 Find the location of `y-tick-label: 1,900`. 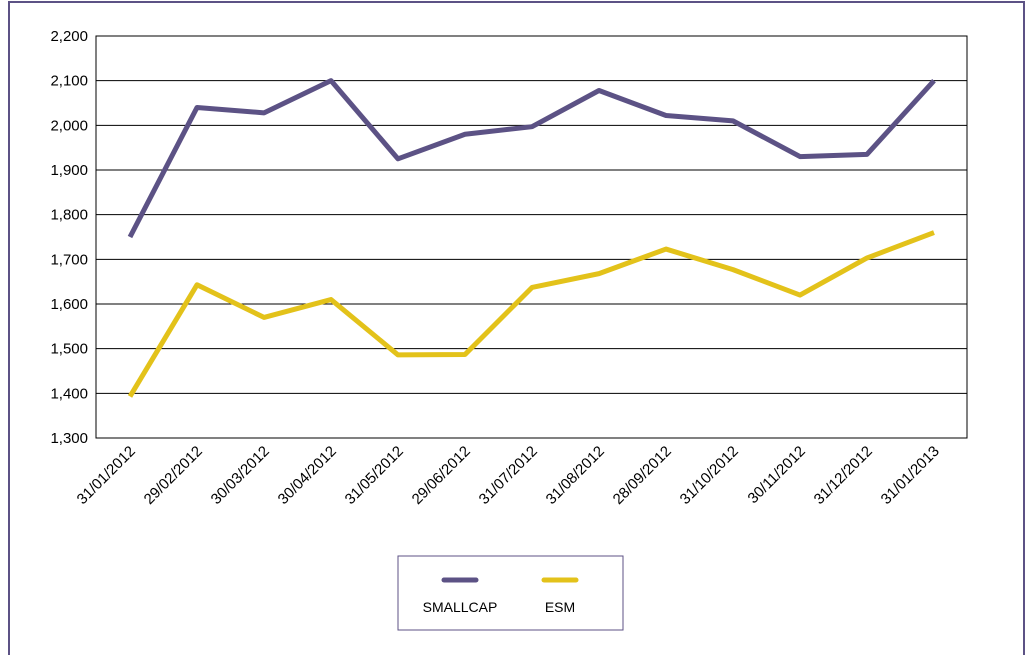

y-tick-label: 1,900 is located at coordinates (69, 170).